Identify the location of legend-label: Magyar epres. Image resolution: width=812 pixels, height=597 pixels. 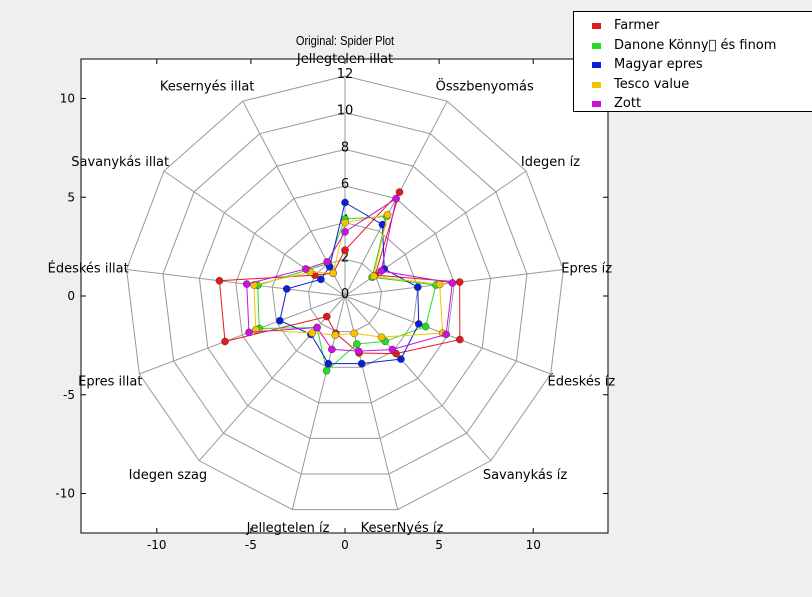
(658, 64).